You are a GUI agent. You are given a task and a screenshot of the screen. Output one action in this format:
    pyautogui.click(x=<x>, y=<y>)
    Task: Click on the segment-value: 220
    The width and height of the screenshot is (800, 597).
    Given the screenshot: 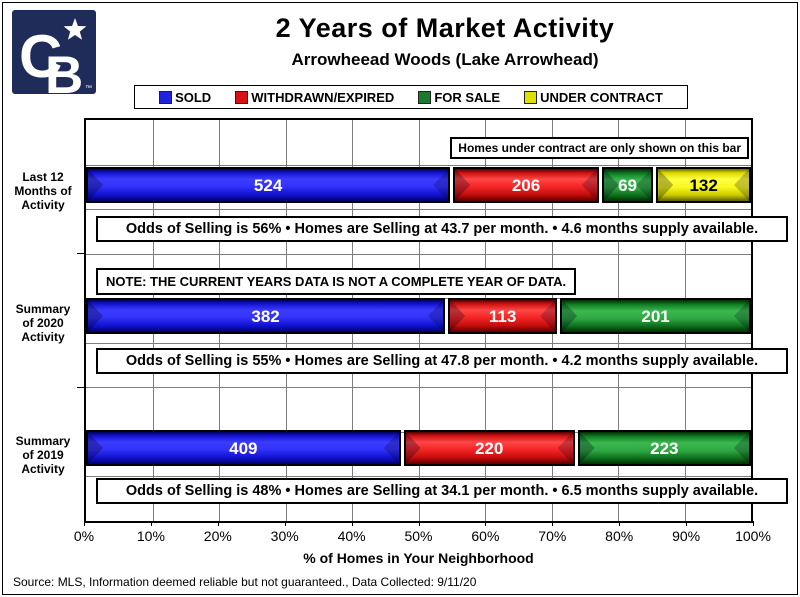 What is the action you would take?
    pyautogui.click(x=489, y=448)
    